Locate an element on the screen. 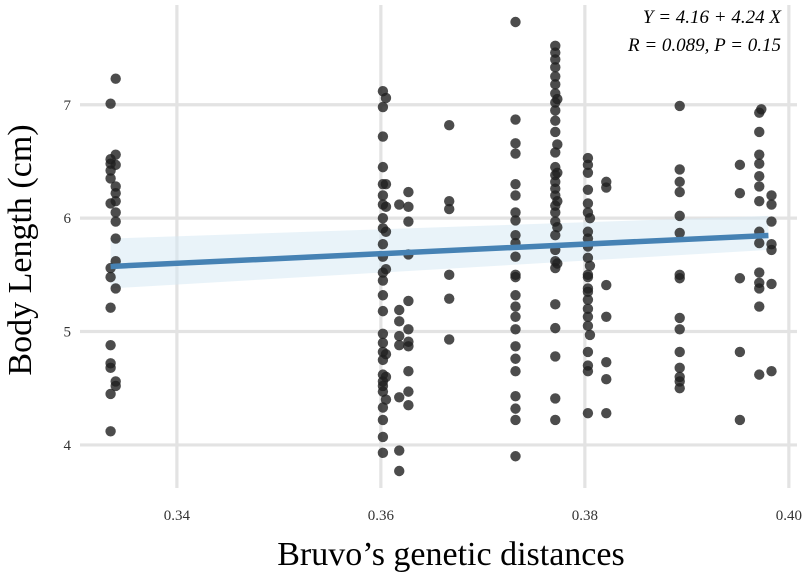 Image resolution: width=804 pixels, height=578 pixels. y-tick-labels: 4 5 6 7 is located at coordinates (68, 276).